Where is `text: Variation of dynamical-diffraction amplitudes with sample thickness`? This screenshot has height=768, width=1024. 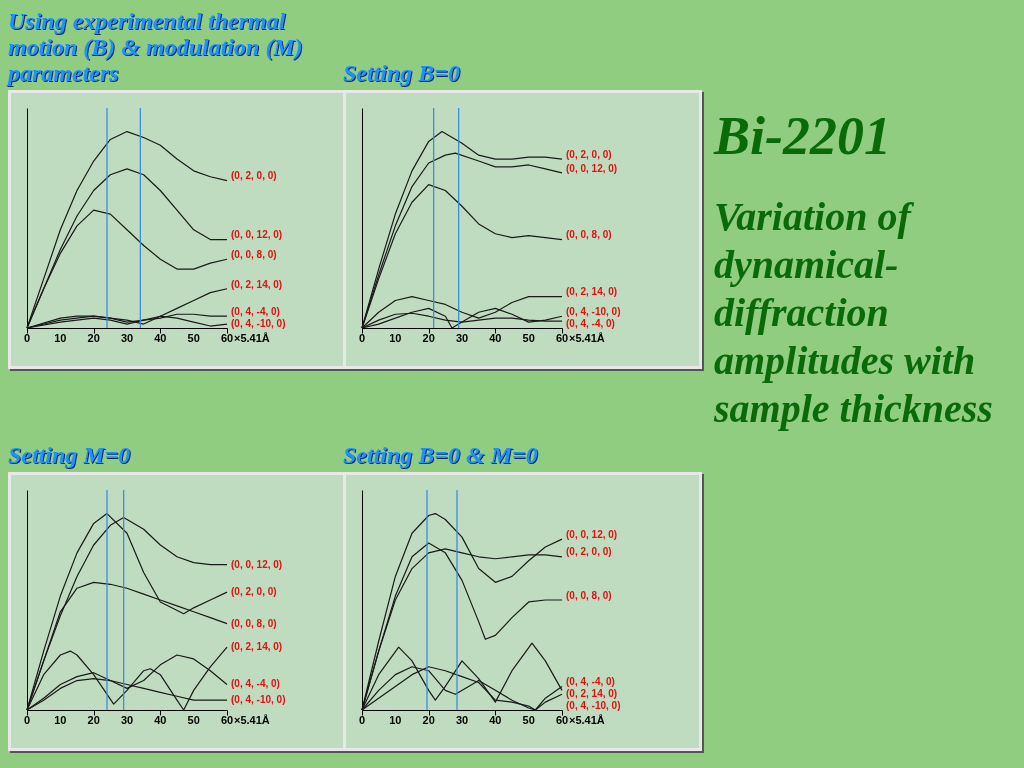
text: Variation of dynamical-diffraction amplitudes with sample thickness is located at coordinates (854, 313).